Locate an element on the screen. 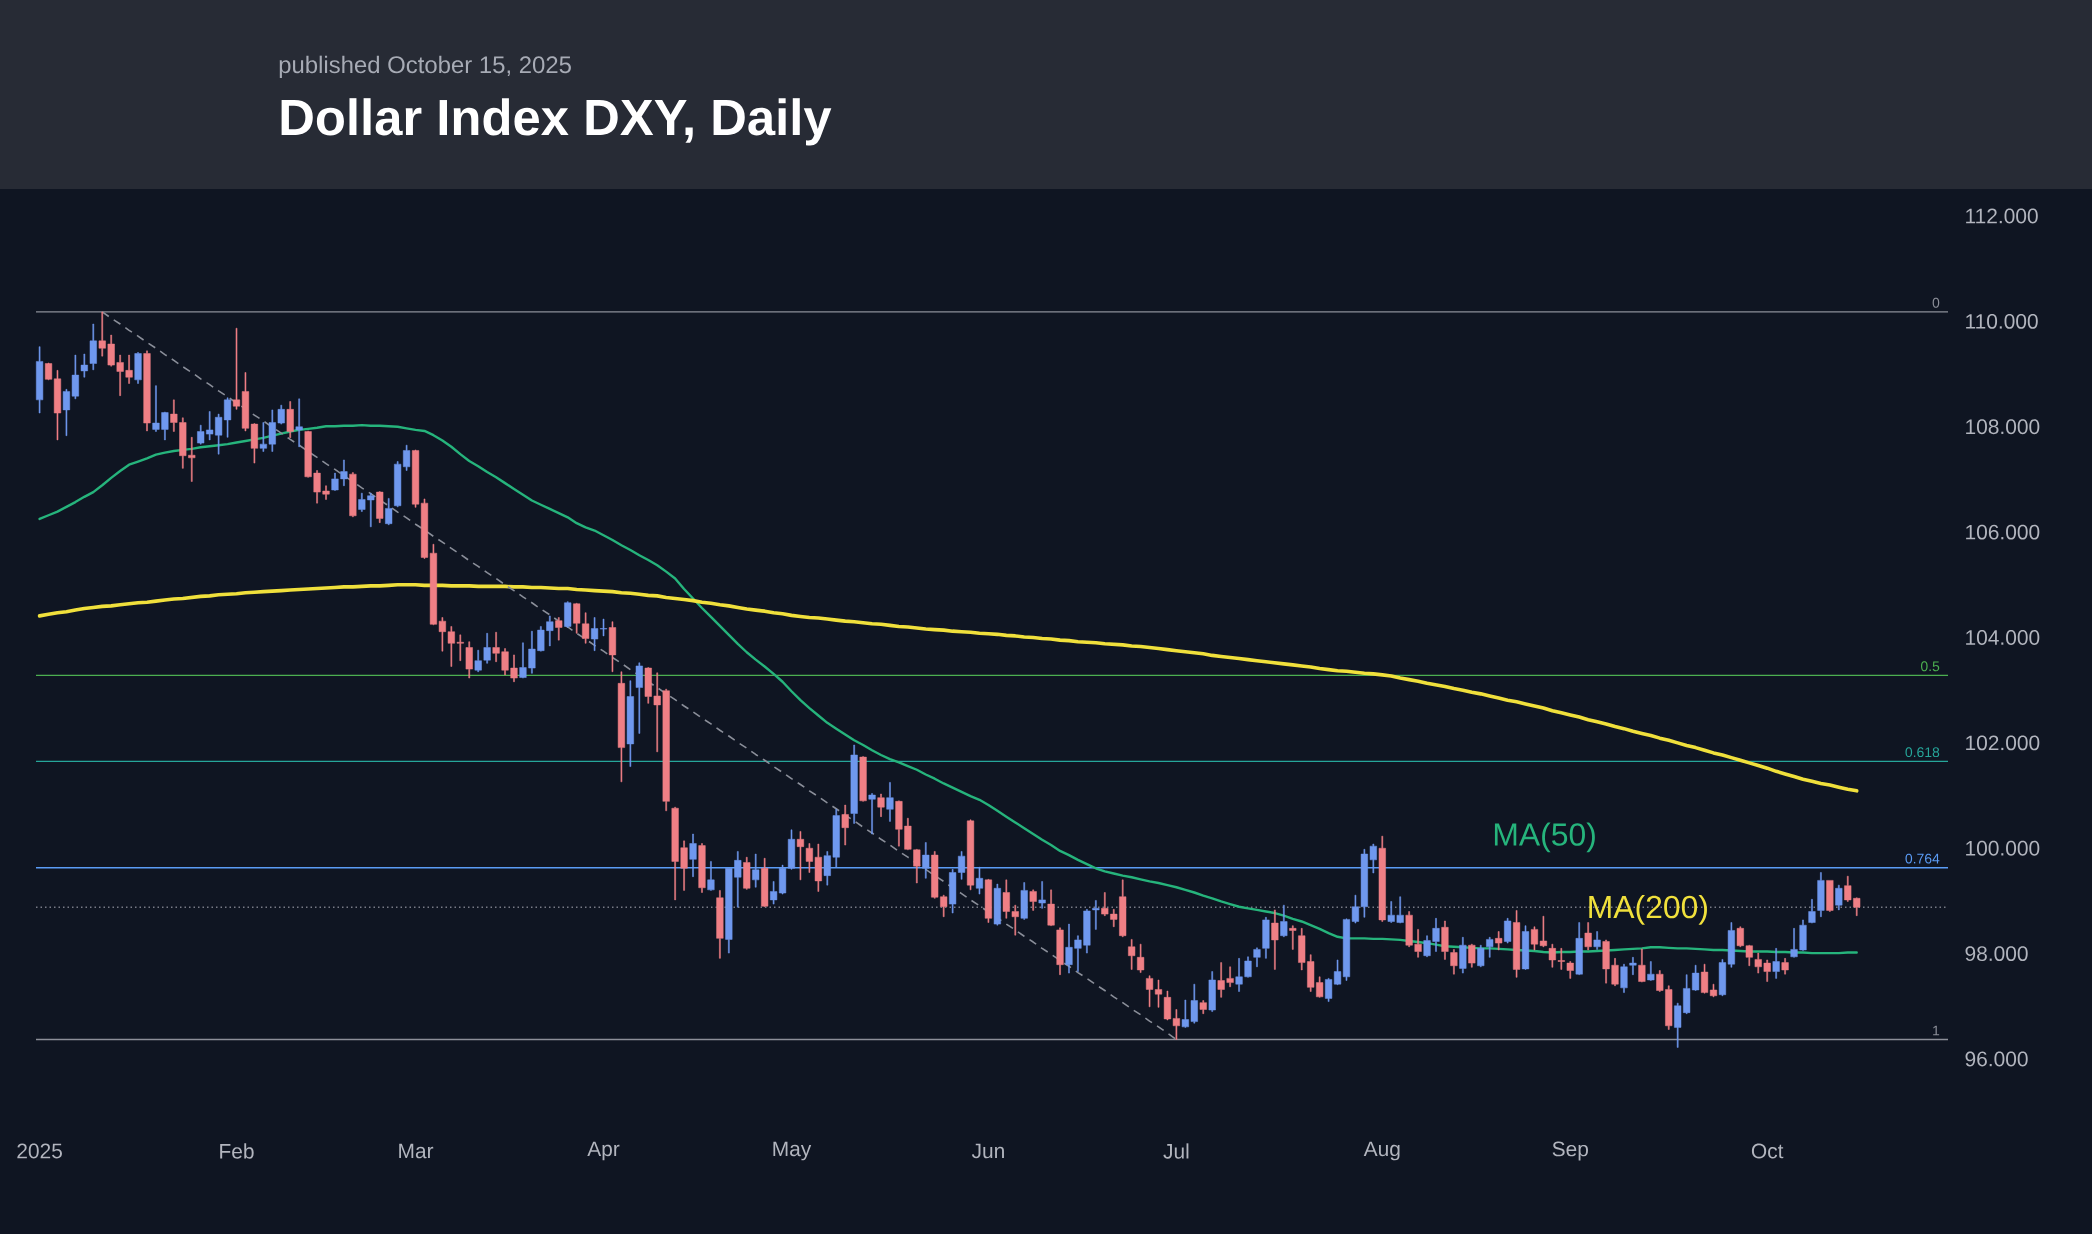 This screenshot has width=2092, height=1234. annotation: 1 is located at coordinates (1936, 1030).